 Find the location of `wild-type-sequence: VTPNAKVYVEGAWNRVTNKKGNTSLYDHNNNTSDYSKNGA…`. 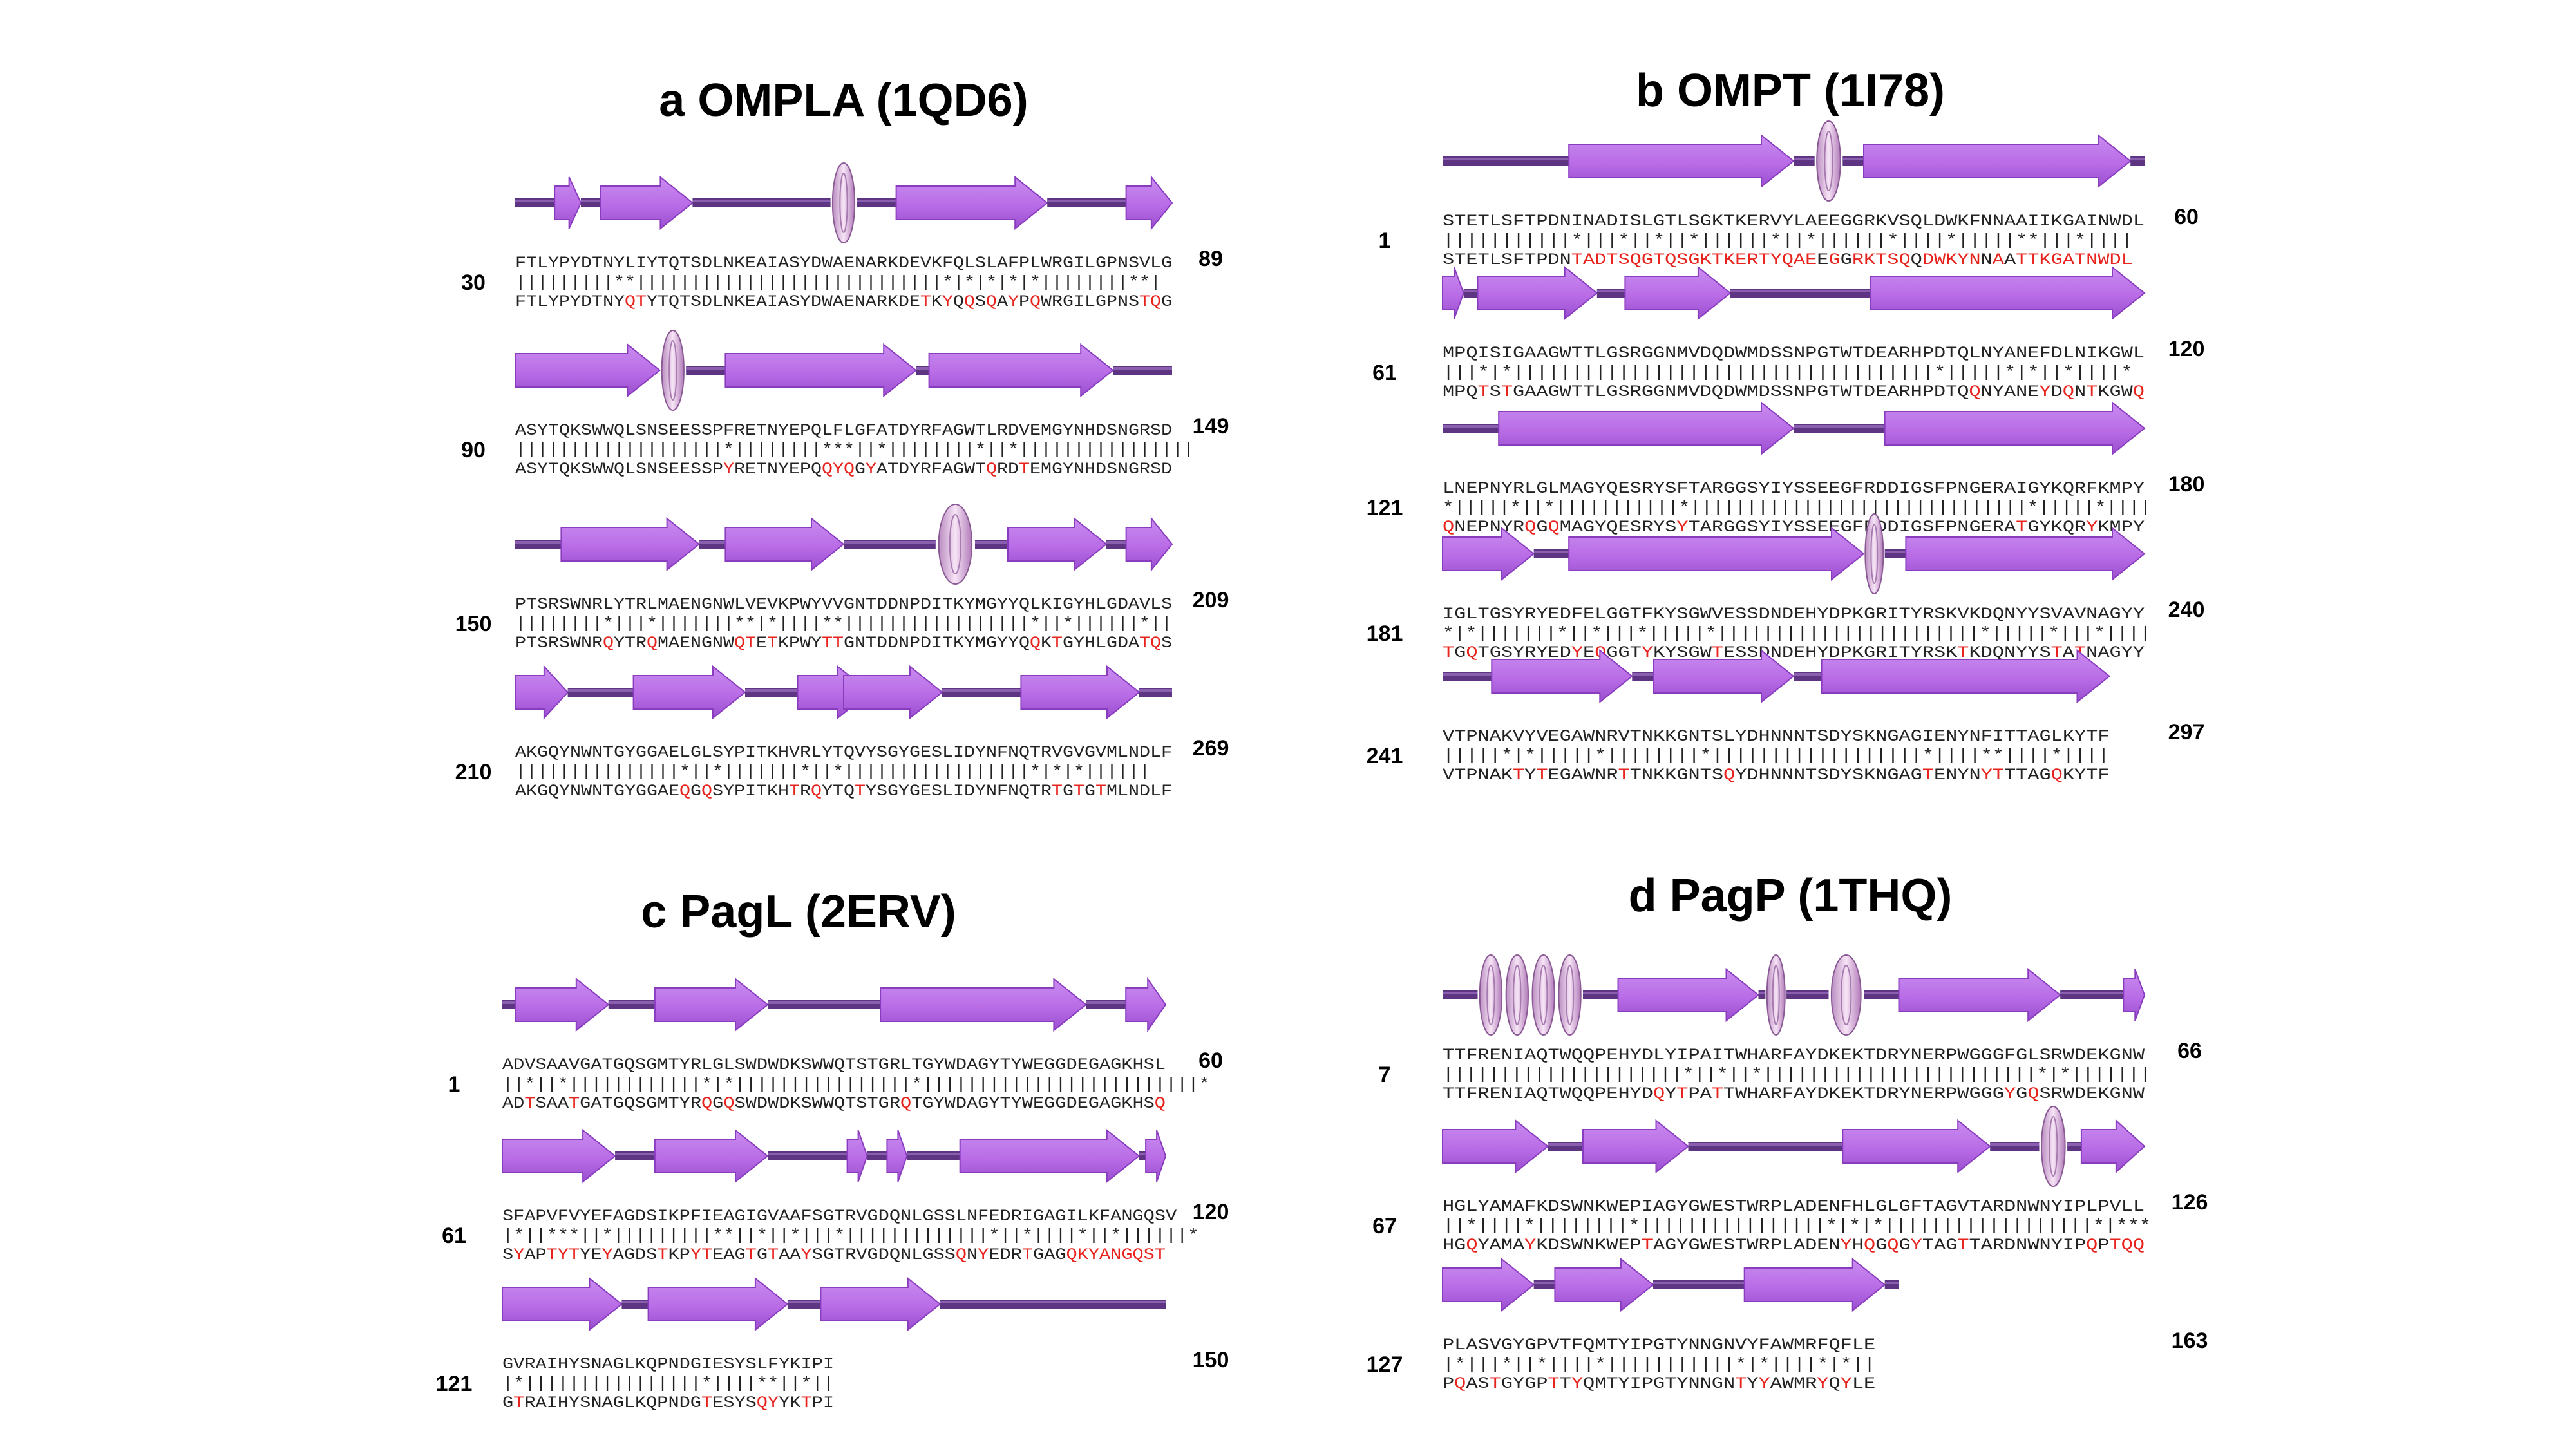

wild-type-sequence: VTPNAKVYVEGAWNRVTNKKGNTSLYDHNNNTSDYSKNGA… is located at coordinates (1777, 737).